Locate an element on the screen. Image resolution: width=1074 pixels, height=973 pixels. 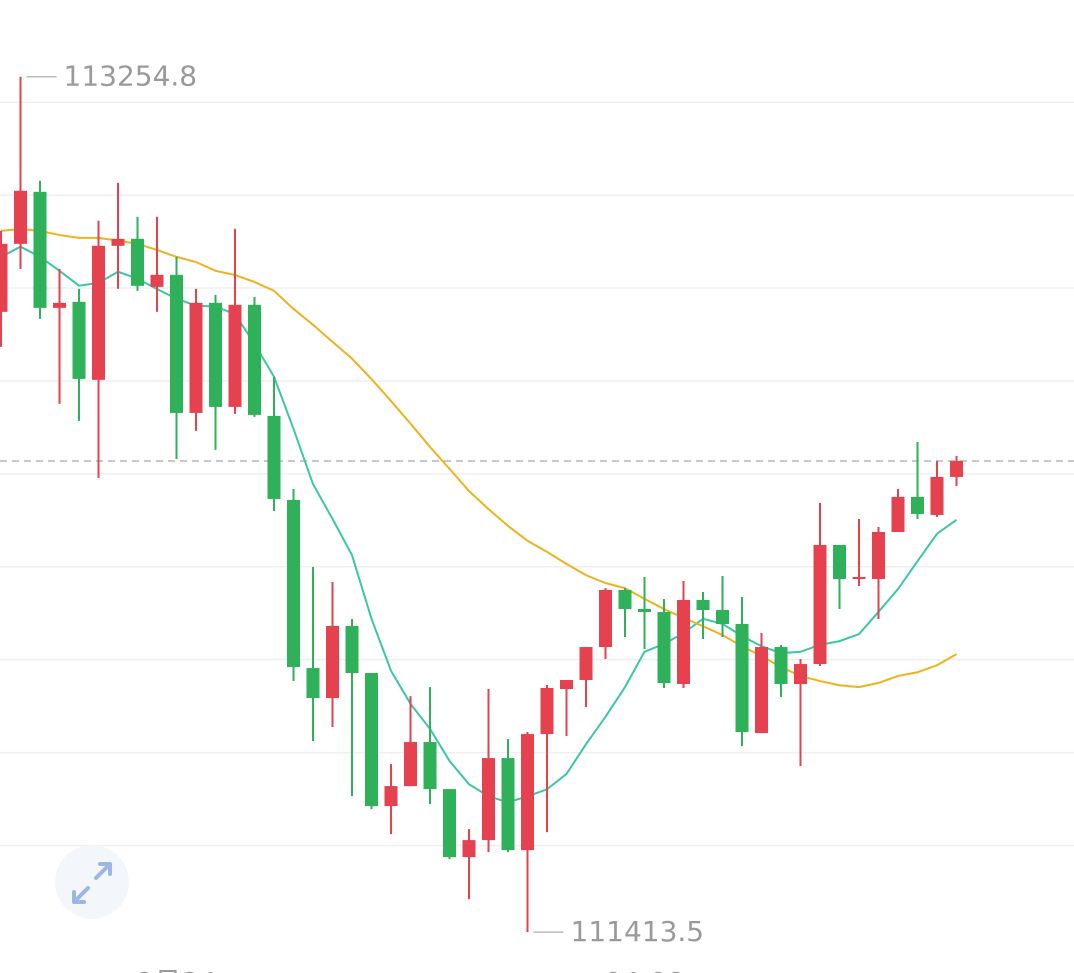
extreme-label: 111413.5 is located at coordinates (638, 931).